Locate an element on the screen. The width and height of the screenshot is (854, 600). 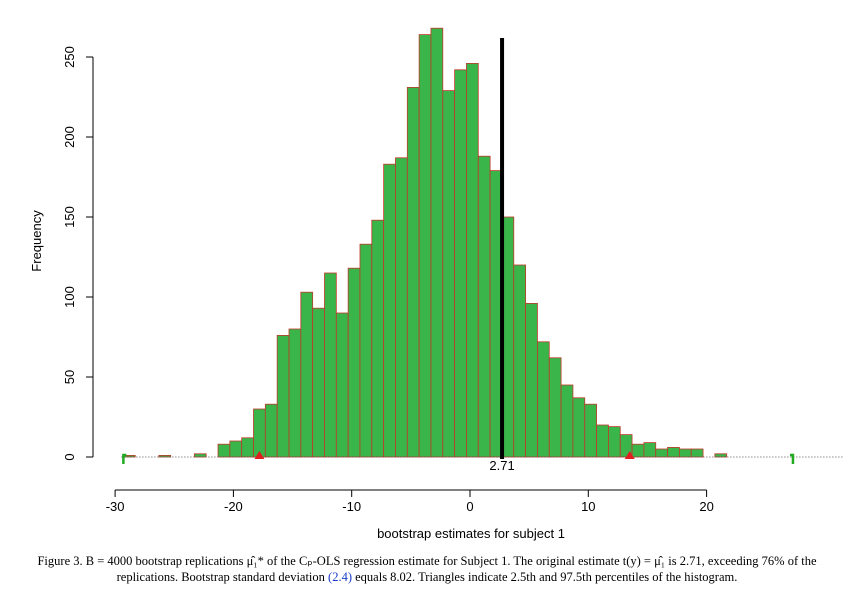
x-tick-label: -20 is located at coordinates (233, 506).